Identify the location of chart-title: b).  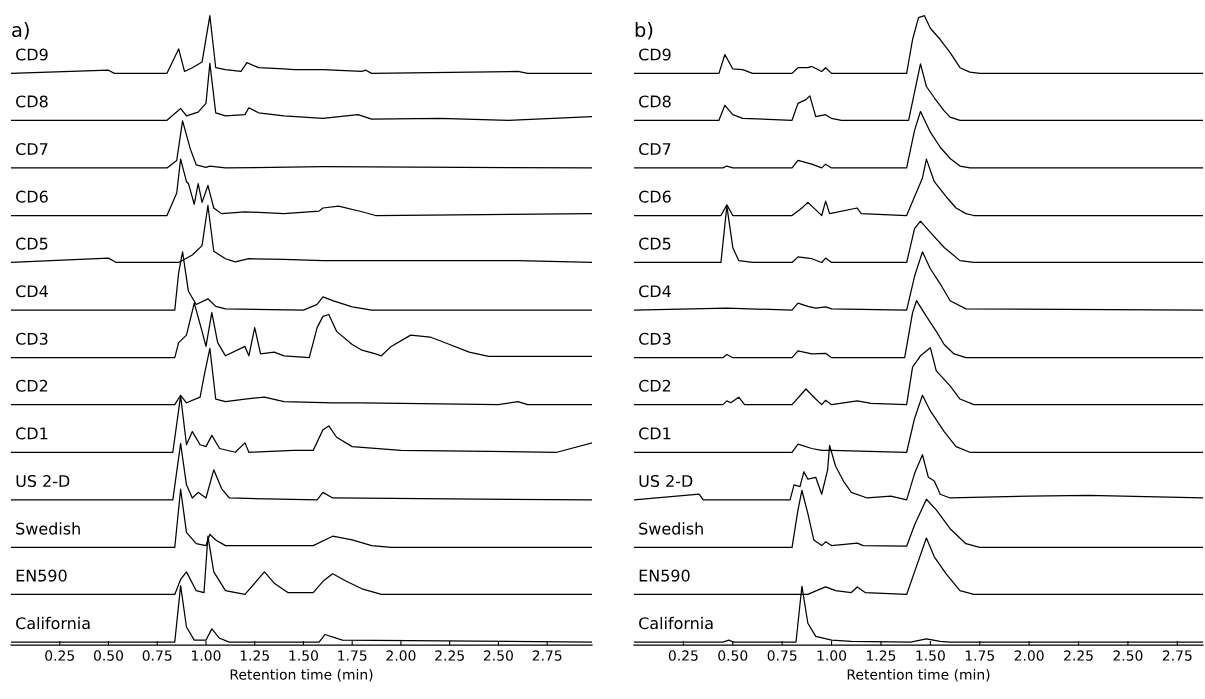
(644, 31).